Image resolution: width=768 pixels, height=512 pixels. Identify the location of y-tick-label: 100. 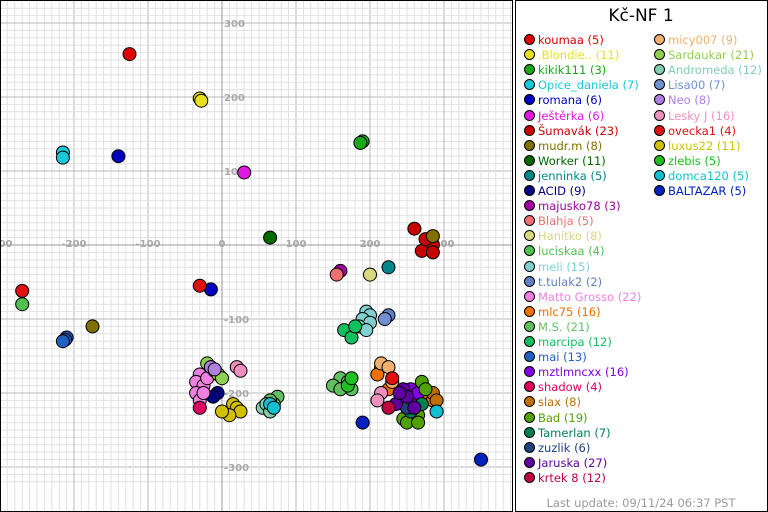
(234, 172).